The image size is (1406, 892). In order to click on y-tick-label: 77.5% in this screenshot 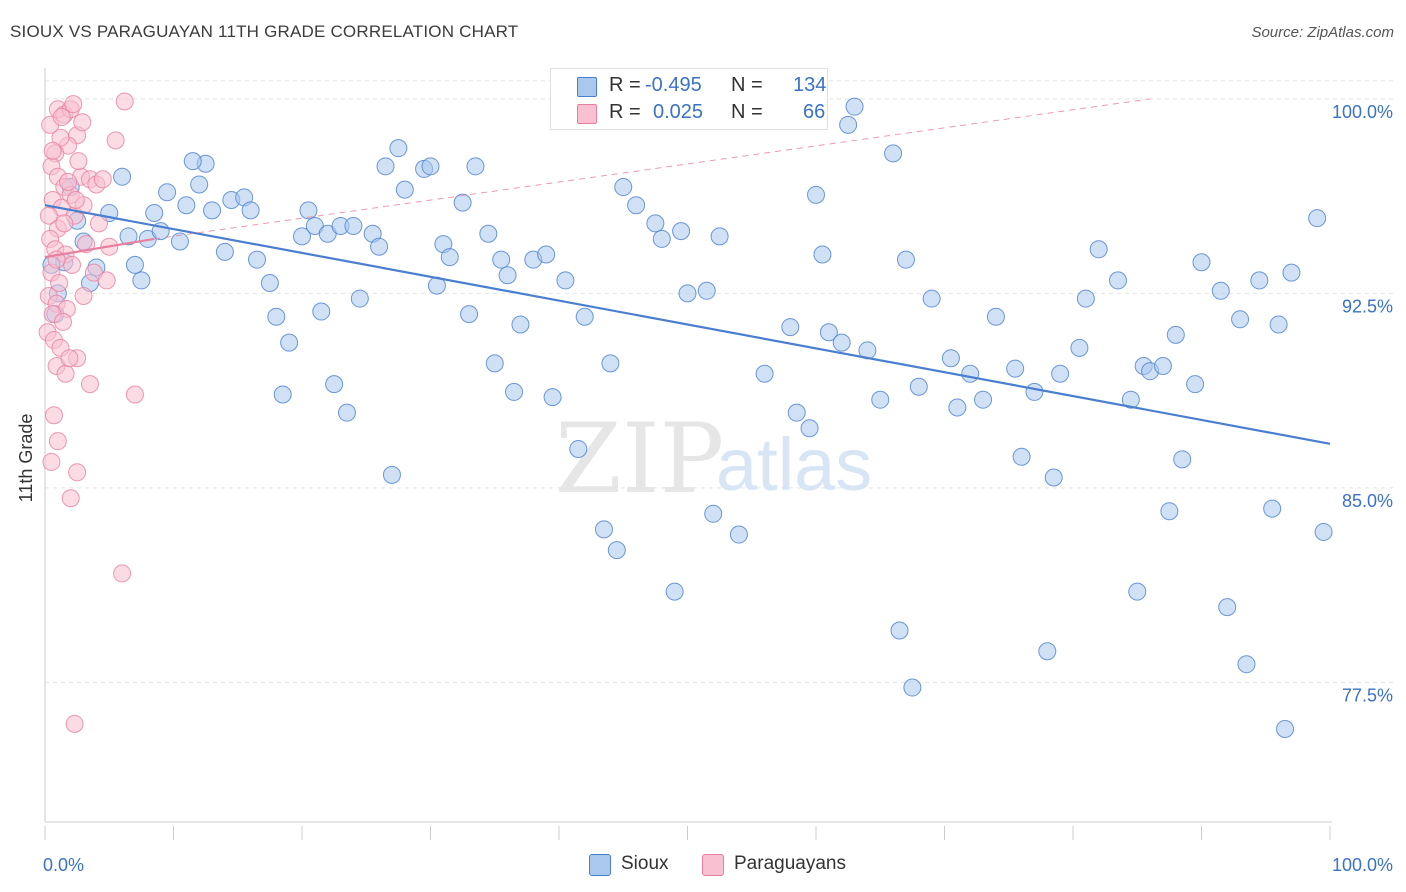, I will do `click(1367, 695)`.